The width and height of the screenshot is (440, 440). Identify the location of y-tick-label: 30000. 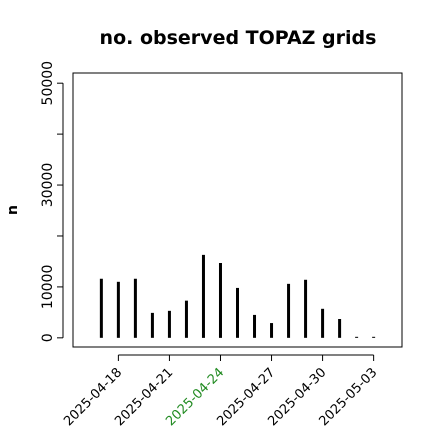
(48, 185).